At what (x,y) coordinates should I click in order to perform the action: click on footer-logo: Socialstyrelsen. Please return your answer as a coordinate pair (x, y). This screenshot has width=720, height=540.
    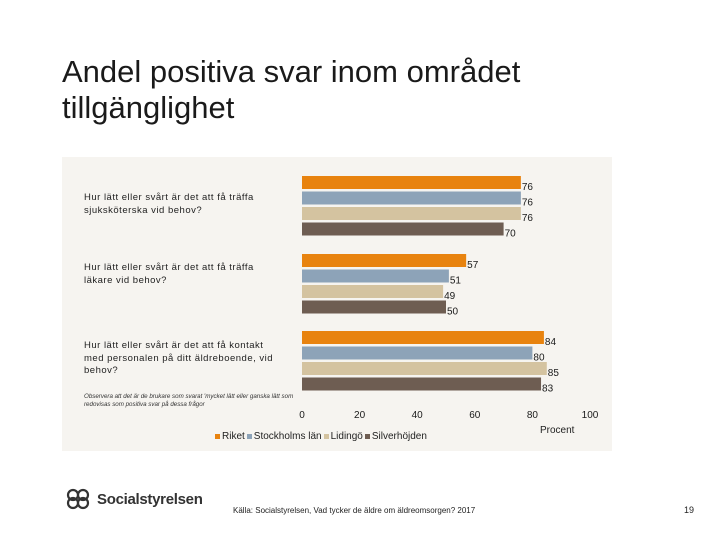
    Looking at the image, I should click on (134, 499).